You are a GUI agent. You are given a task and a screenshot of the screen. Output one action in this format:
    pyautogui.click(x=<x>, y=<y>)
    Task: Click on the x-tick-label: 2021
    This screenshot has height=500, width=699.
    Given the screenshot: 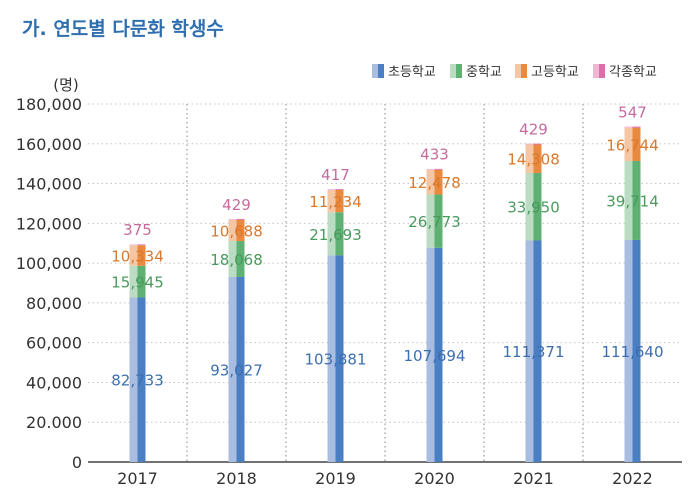 What is the action you would take?
    pyautogui.click(x=533, y=478)
    